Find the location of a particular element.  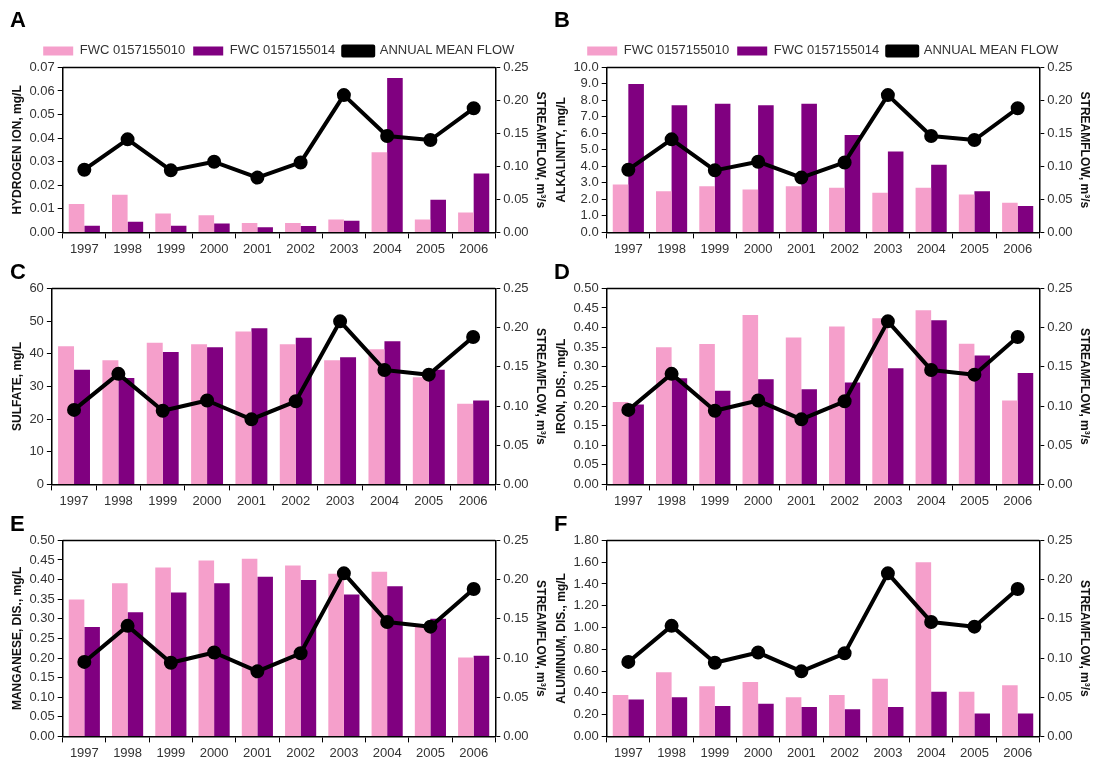

y-tick-label: 0.60 is located at coordinates (586, 670).